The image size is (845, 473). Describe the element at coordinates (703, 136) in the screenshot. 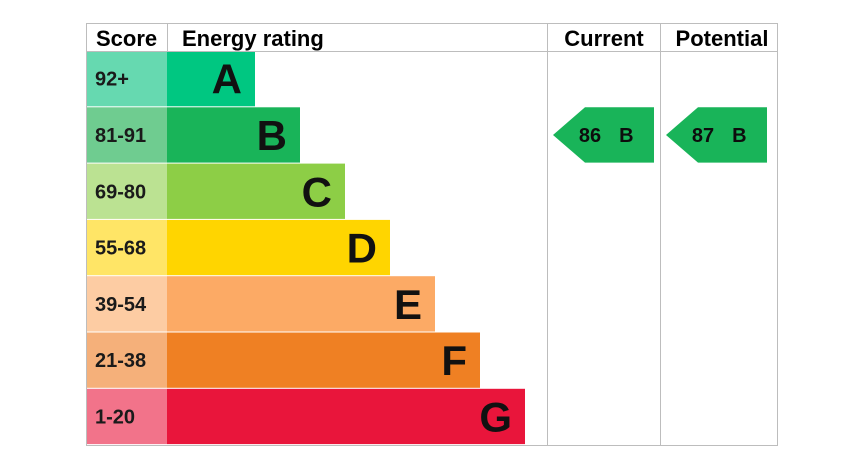

I see `potential-rating-value: 87` at that location.